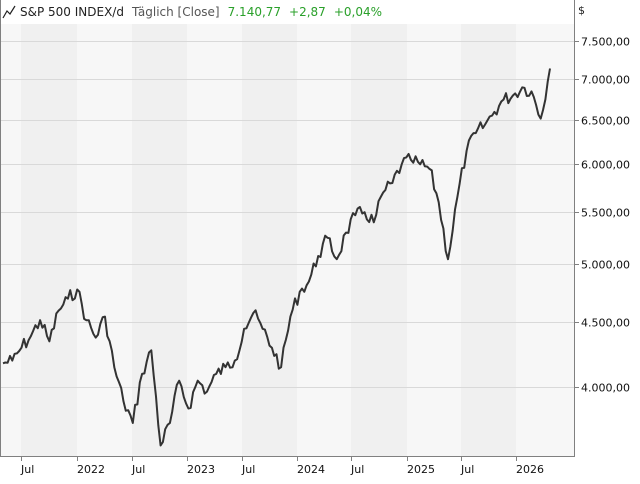 This screenshot has height=484, width=640. What do you see at coordinates (72, 12) in the screenshot?
I see `symbol-label: S&P 500 INDEX/d` at bounding box center [72, 12].